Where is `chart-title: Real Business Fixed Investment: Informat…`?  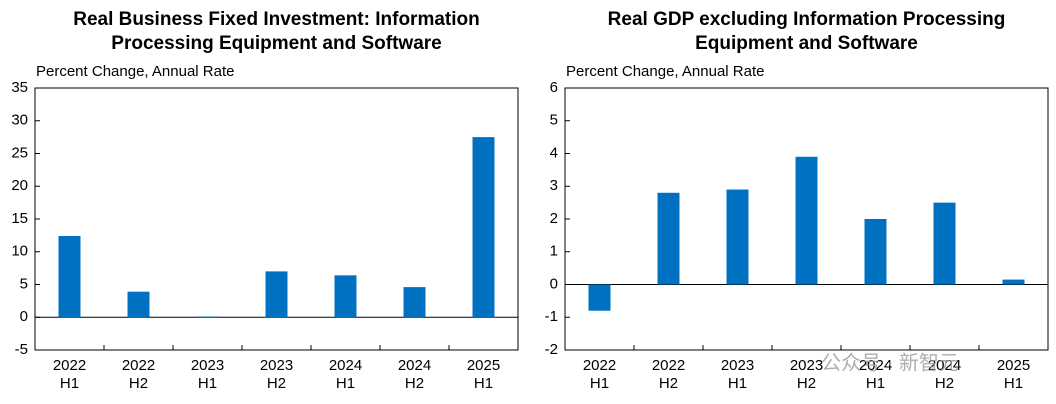
chart-title: Real Business Fixed Investment: Informat… is located at coordinates (276, 19).